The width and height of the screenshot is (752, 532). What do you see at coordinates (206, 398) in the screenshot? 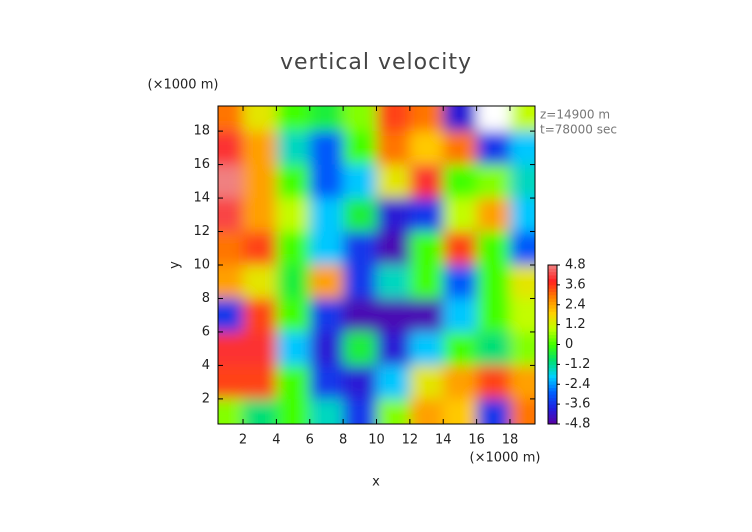
I see `y-tick-label: 2` at bounding box center [206, 398].